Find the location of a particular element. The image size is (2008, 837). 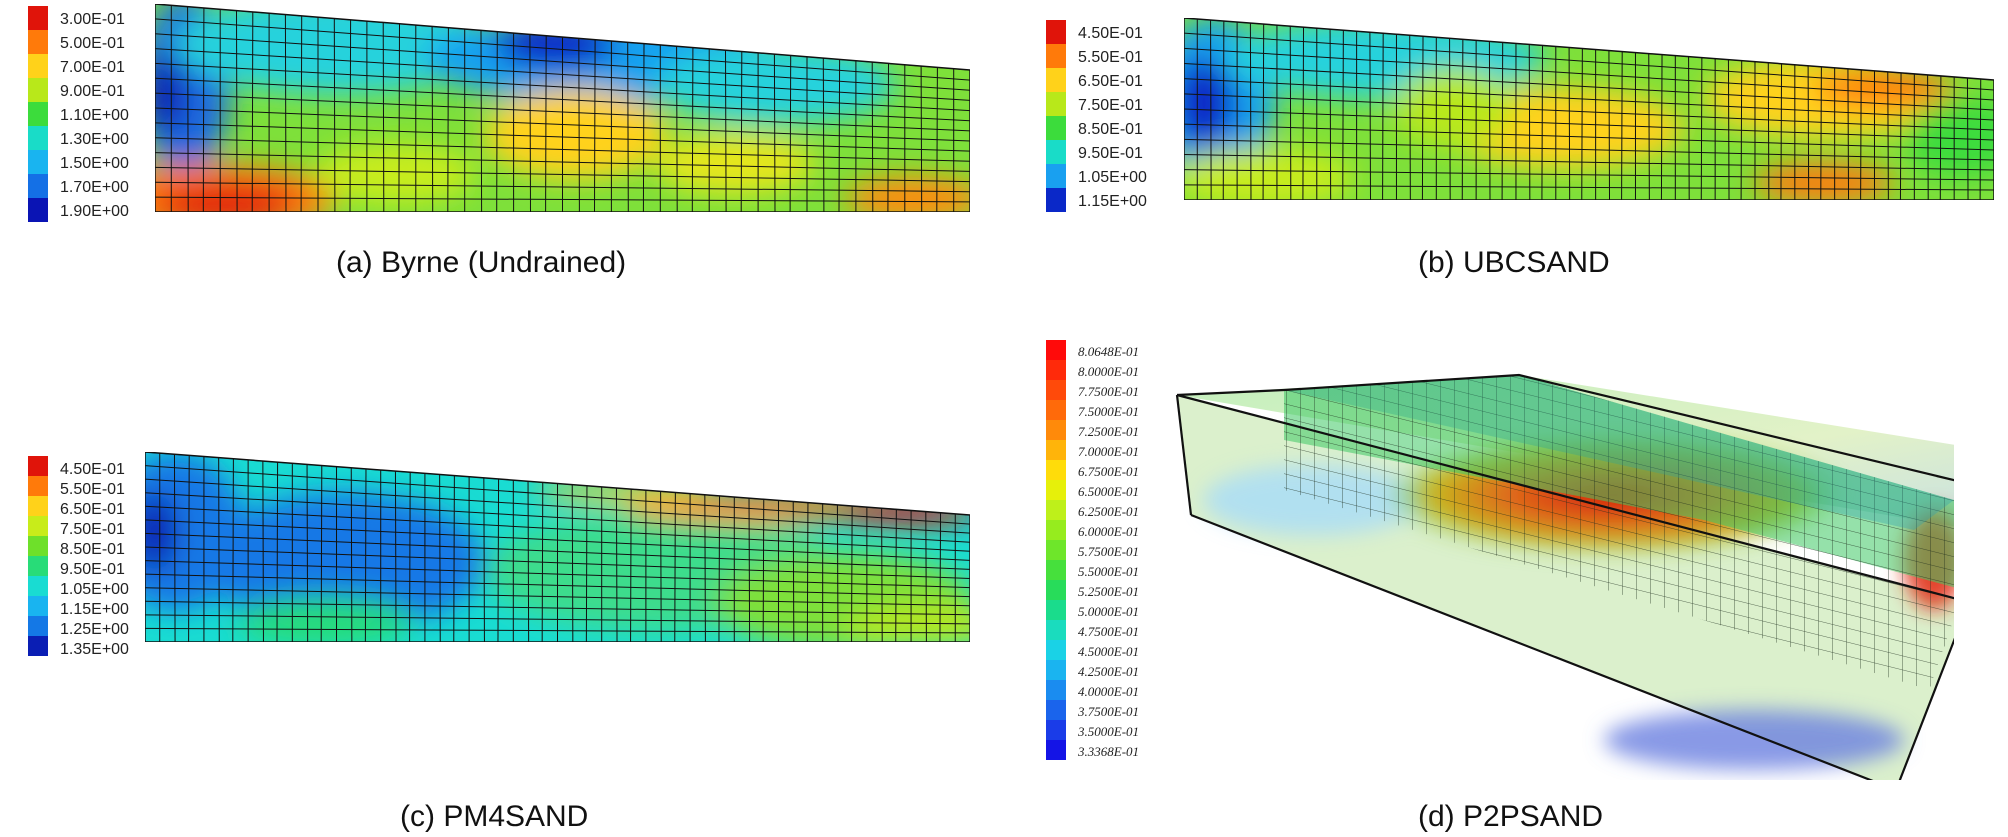

legend-label: 5.2500E-01 is located at coordinates (1109, 591).